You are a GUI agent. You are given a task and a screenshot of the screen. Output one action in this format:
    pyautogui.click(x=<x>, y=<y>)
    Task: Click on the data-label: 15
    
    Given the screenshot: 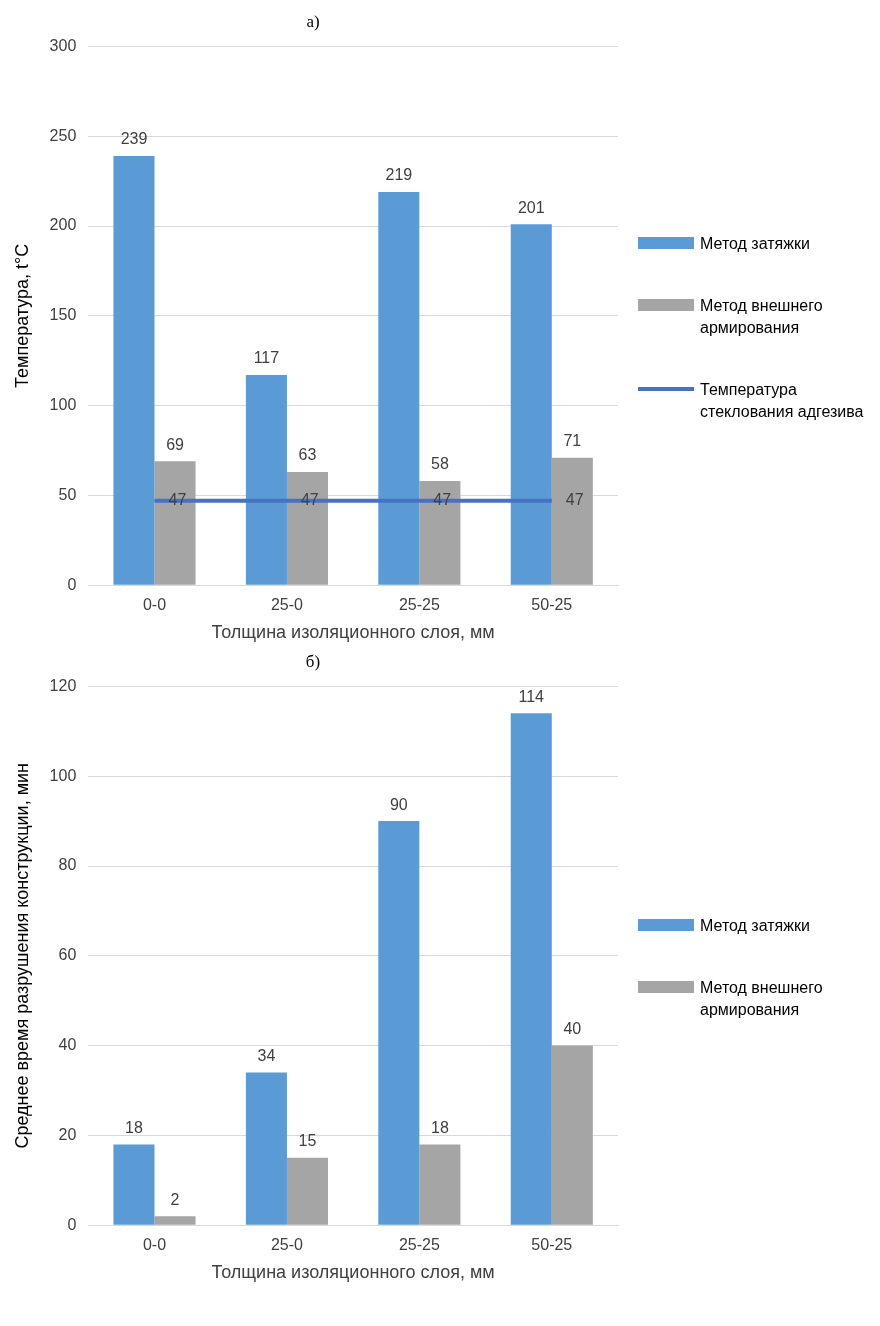 What is the action you would take?
    pyautogui.click(x=307, y=1141)
    